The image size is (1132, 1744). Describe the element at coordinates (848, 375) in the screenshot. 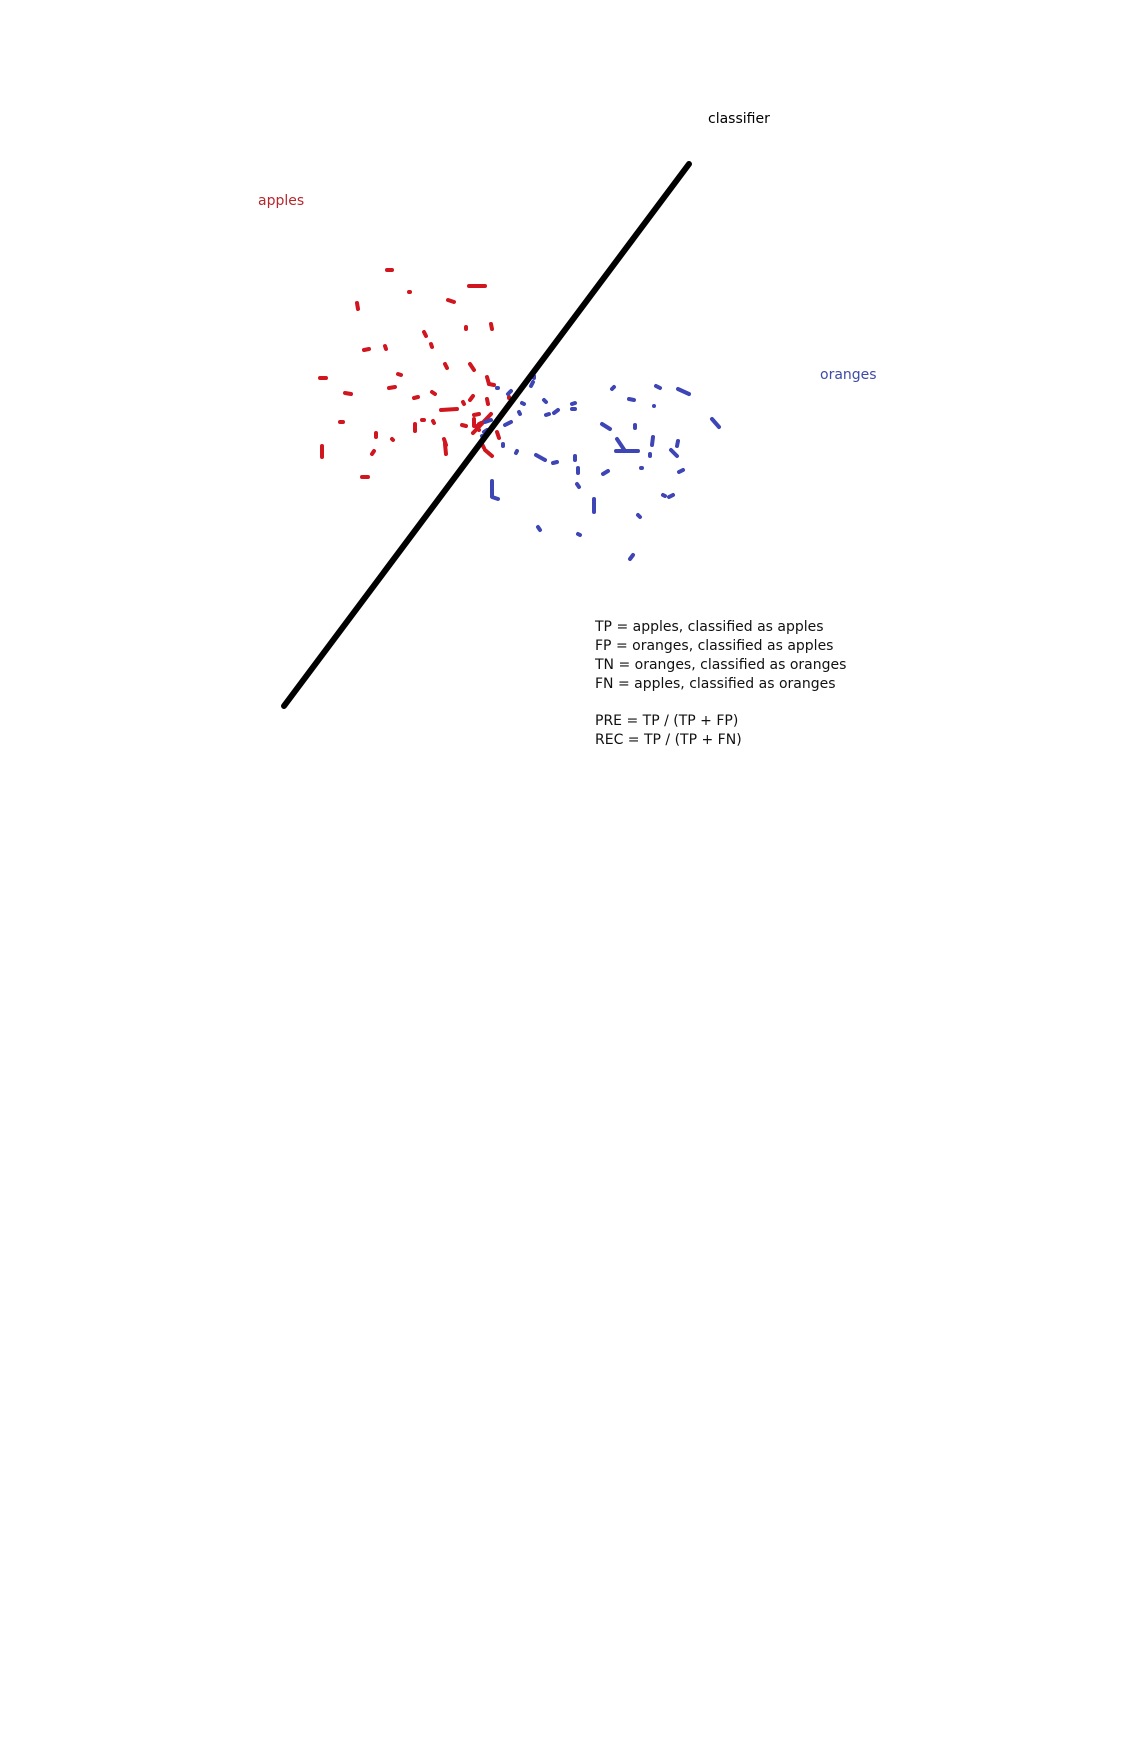

I see `oranges-label: oranges` at that location.